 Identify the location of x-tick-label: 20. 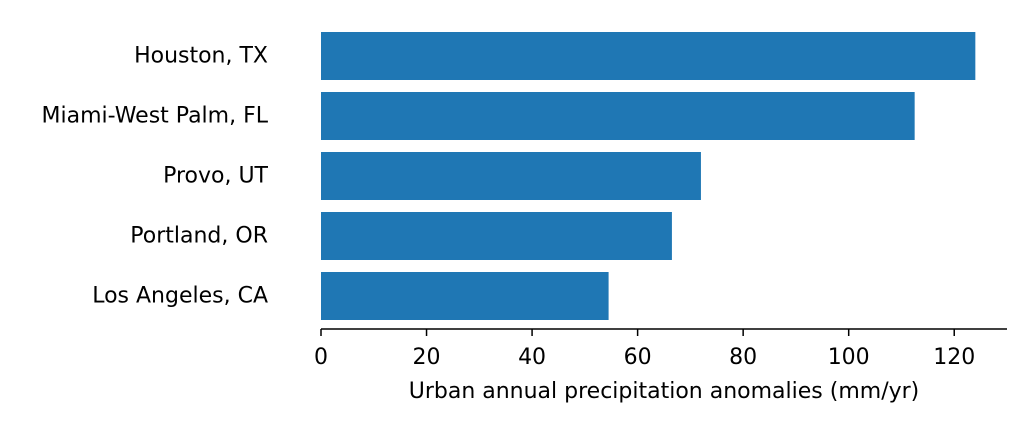
(427, 357).